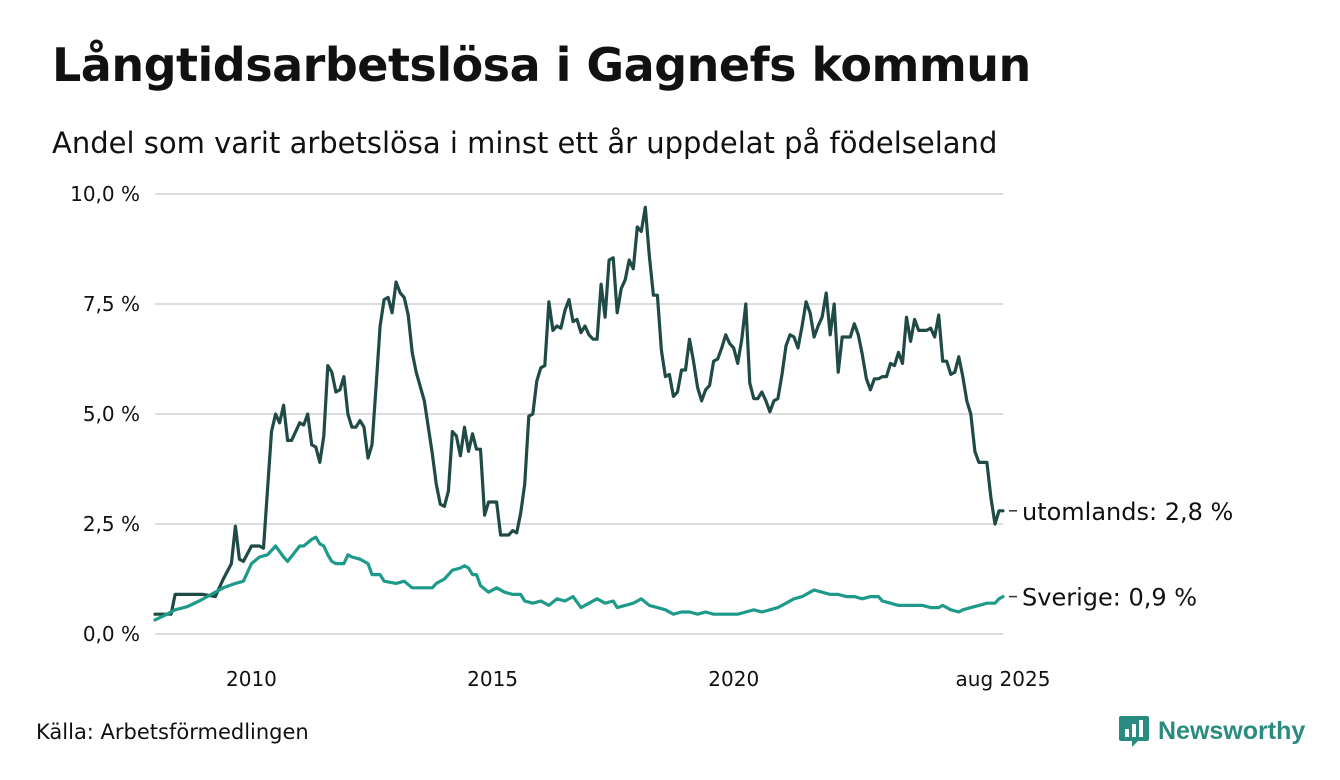 The width and height of the screenshot is (1340, 780). Describe the element at coordinates (105, 194) in the screenshot. I see `y-tick-label: 10,0 %` at that location.